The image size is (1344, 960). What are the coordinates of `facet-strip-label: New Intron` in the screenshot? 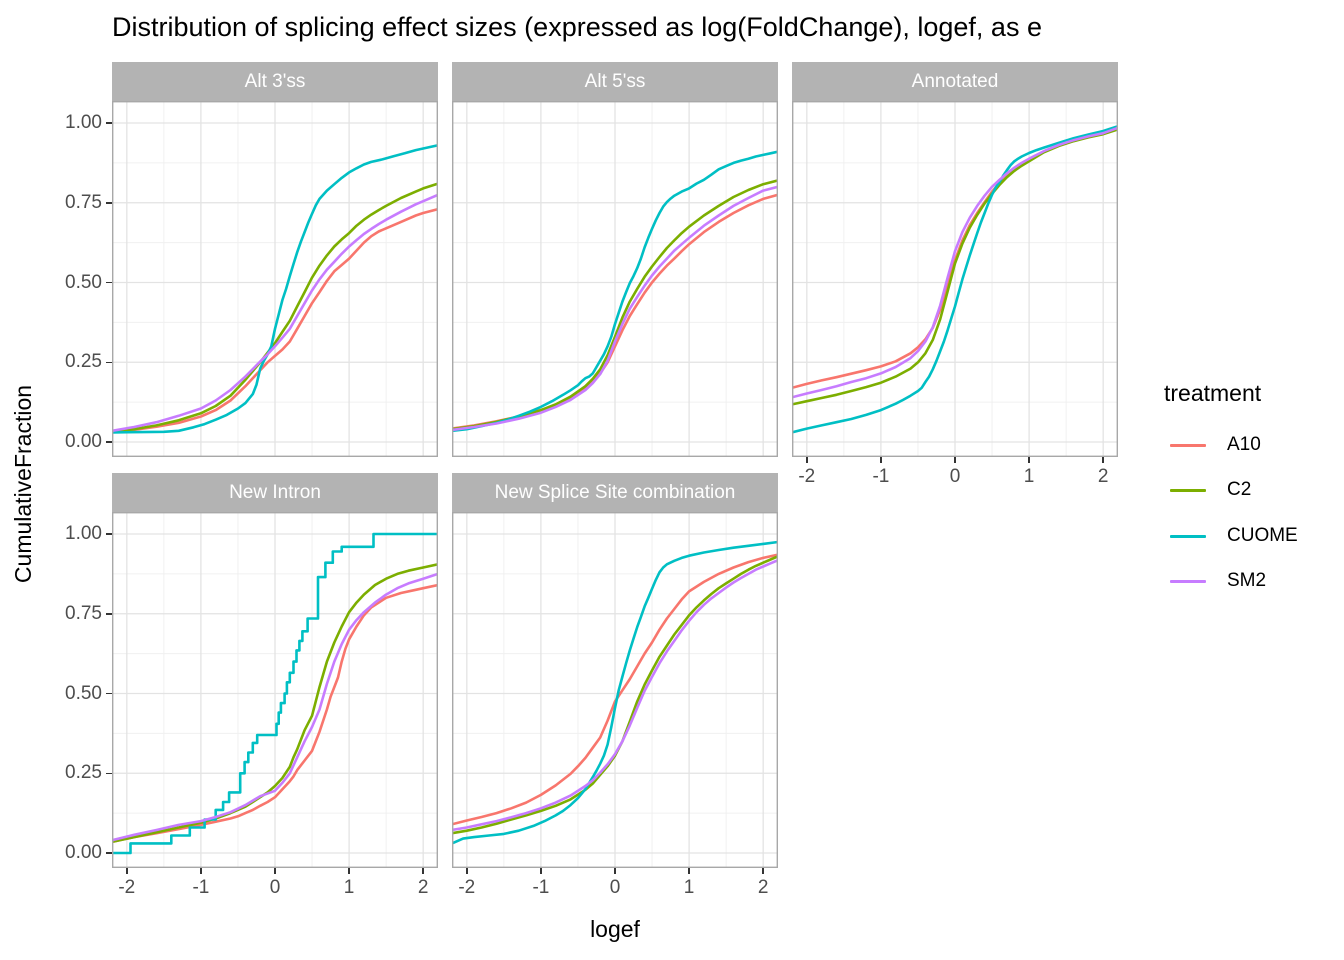 It's located at (275, 492).